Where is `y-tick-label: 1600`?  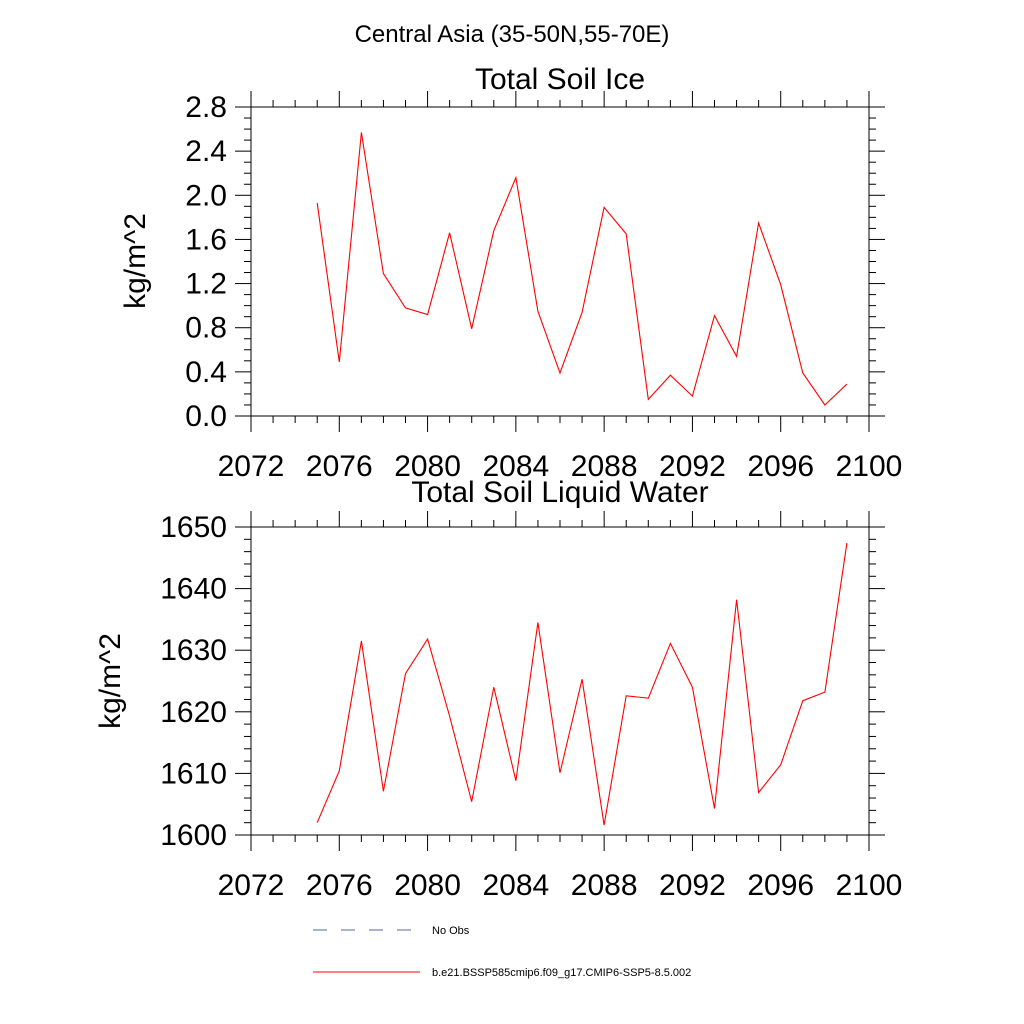
y-tick-label: 1600 is located at coordinates (193, 835).